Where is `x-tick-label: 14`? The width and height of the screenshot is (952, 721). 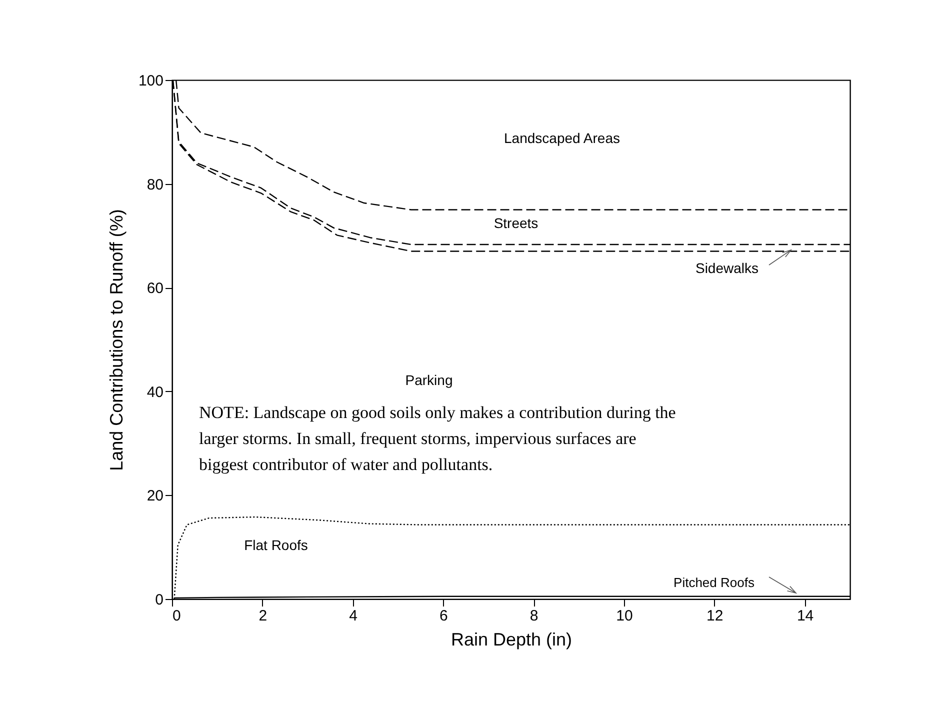 x-tick-label: 14 is located at coordinates (805, 616).